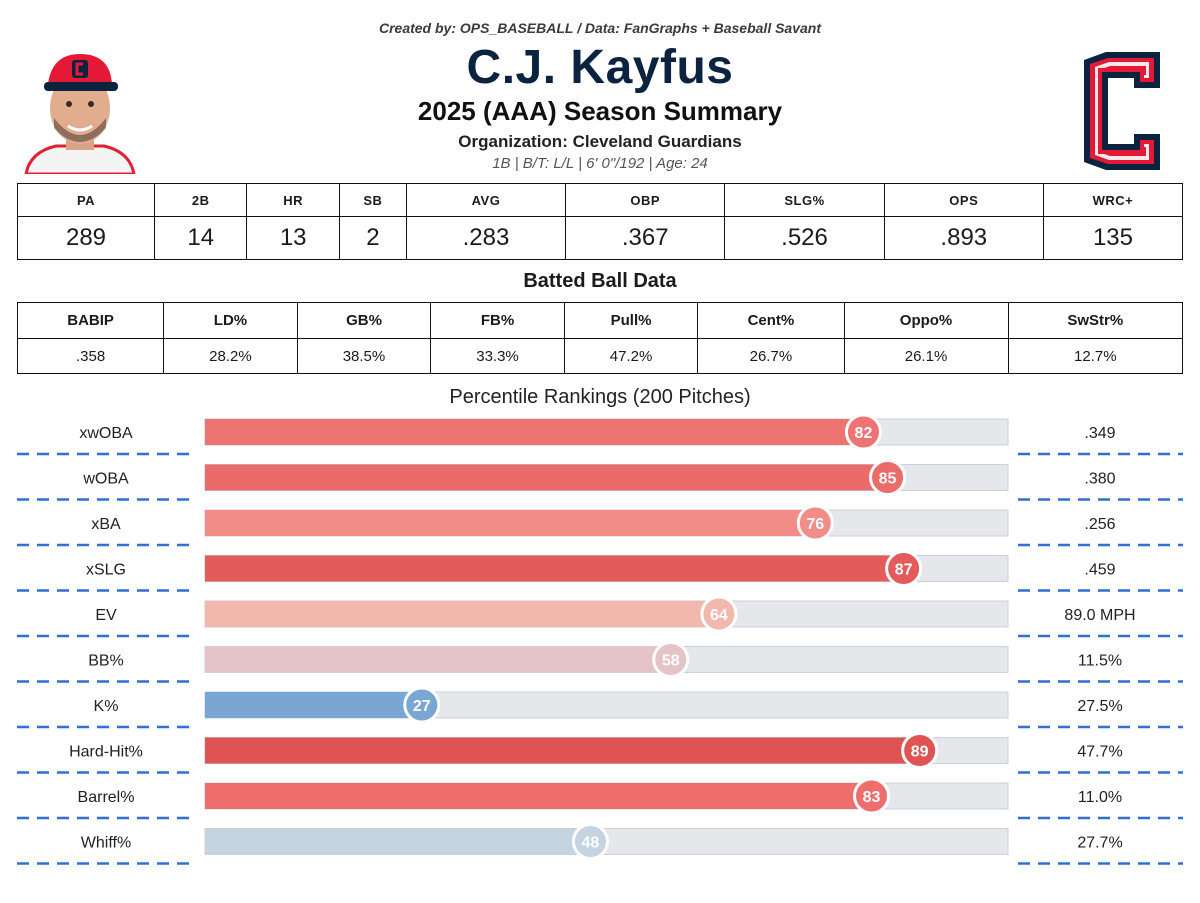 This screenshot has width=1200, height=903. I want to click on stat-value-slg: .526, so click(804, 238).